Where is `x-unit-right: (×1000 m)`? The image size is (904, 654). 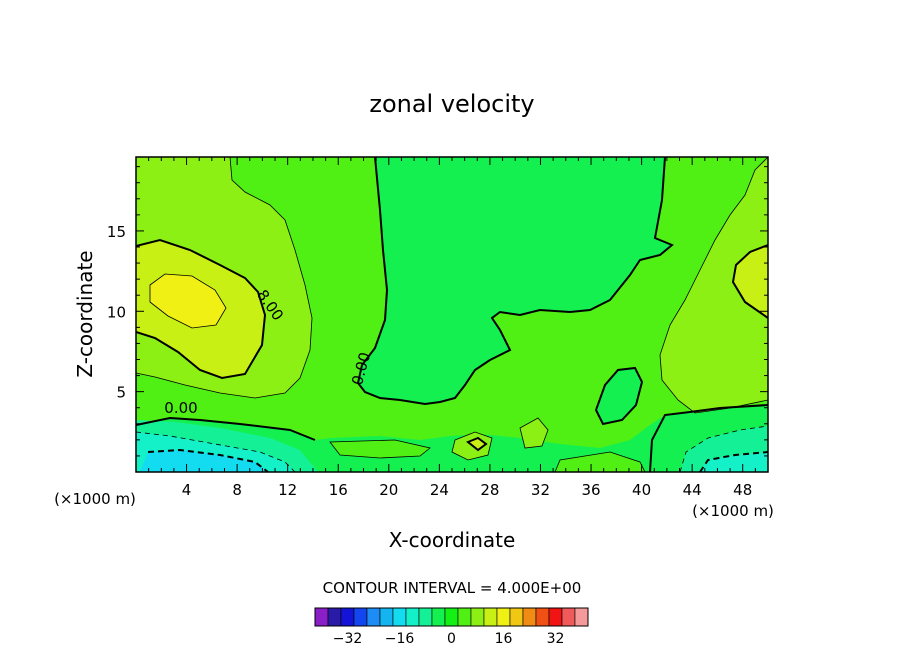 x-unit-right: (×1000 m) is located at coordinates (733, 511).